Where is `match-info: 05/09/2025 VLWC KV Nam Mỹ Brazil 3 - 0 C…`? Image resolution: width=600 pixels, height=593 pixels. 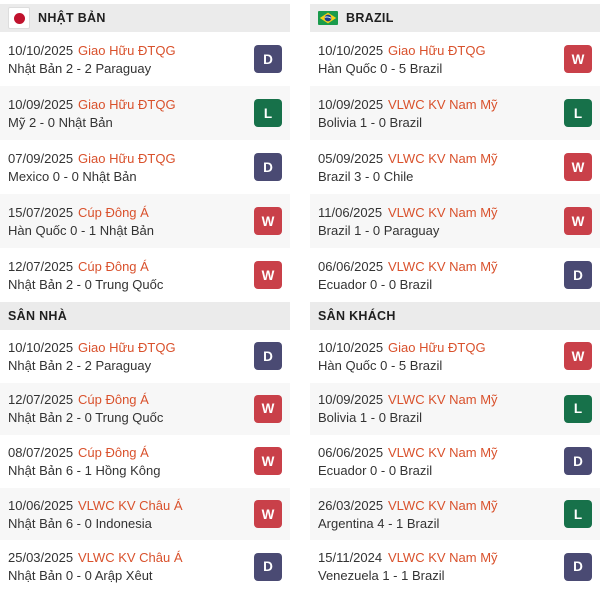
match-info: 05/09/2025 VLWC KV Nam Mỹ Brazil 3 - 0 C… is located at coordinates (408, 167).